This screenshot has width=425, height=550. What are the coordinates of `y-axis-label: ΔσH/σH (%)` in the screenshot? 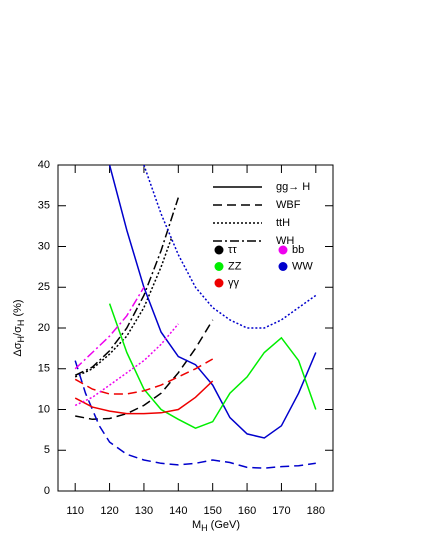 It's located at (19, 327).